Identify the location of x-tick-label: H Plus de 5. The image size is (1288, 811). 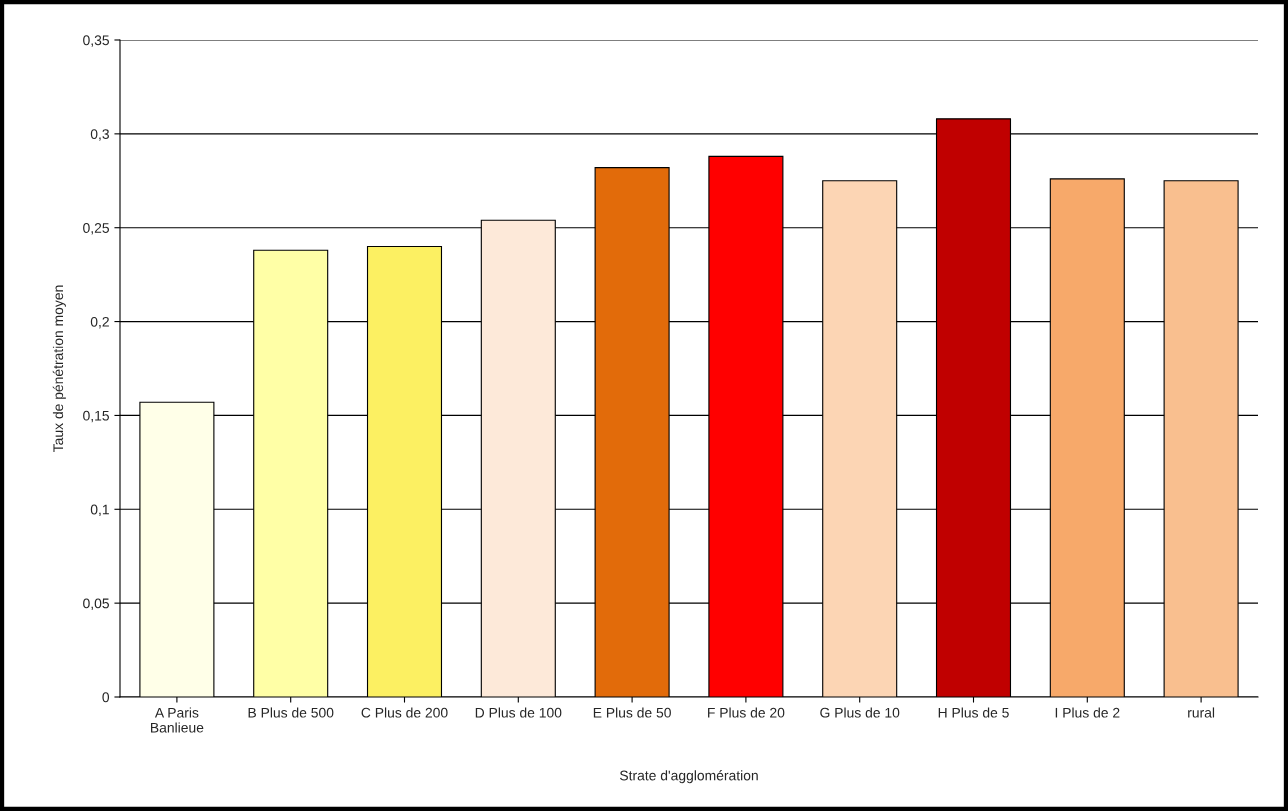
(973, 712).